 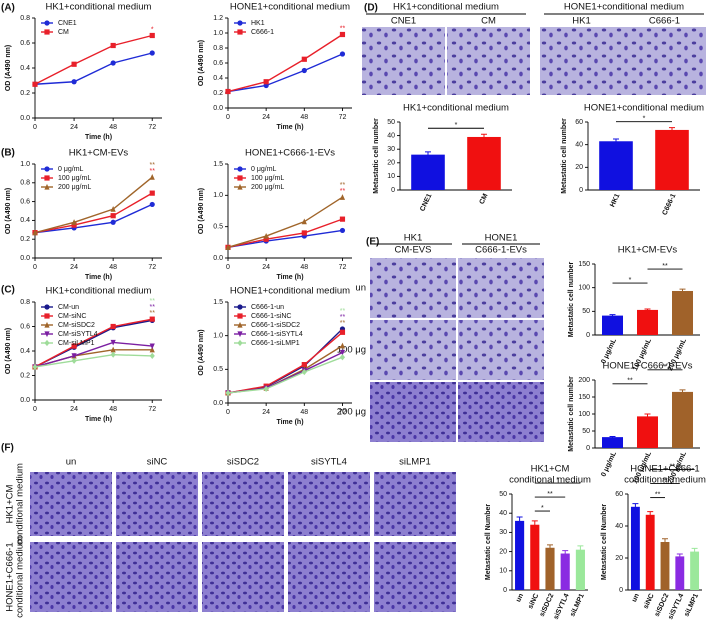 What do you see at coordinates (93, 213) in the screenshot?
I see `series-line` at bounding box center [93, 213].